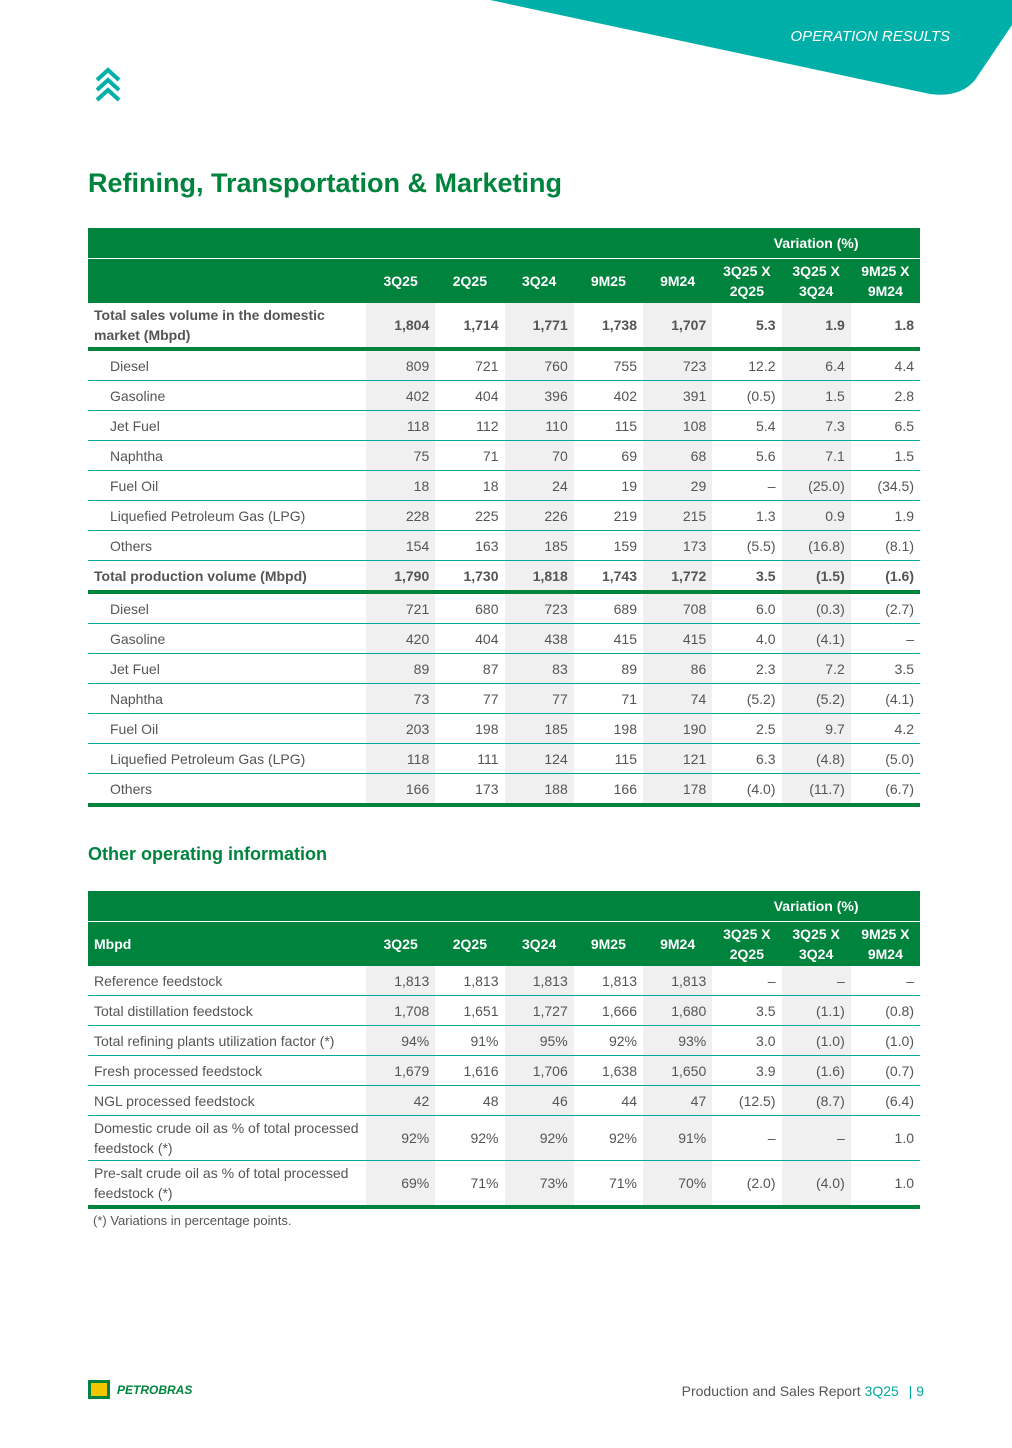 This screenshot has height=1448, width=1012. What do you see at coordinates (870, 36) in the screenshot?
I see `section-label: OPERATION RESULTS` at bounding box center [870, 36].